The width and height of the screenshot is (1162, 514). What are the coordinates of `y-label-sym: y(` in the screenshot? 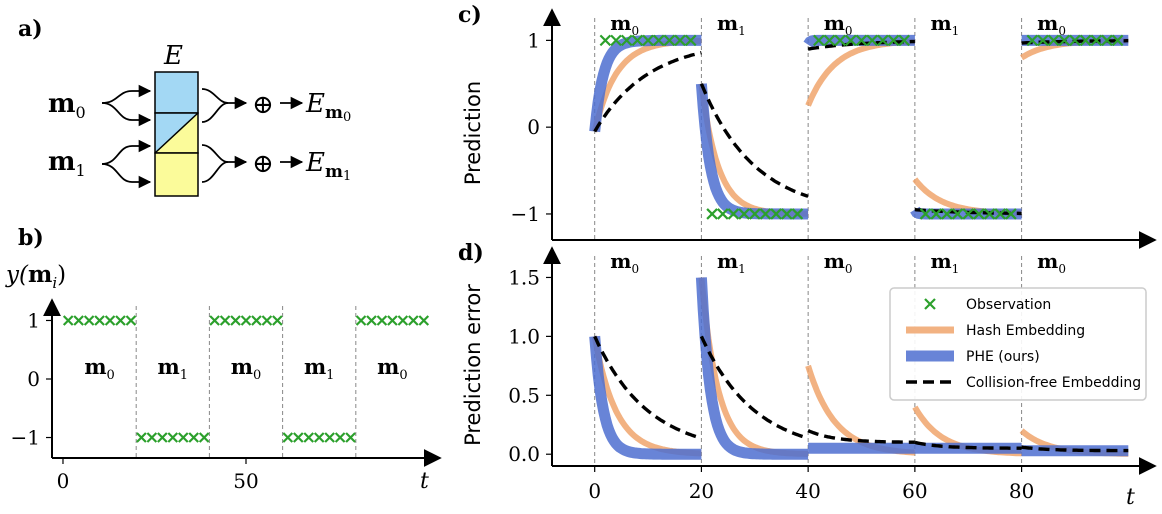 It's located at (17, 275).